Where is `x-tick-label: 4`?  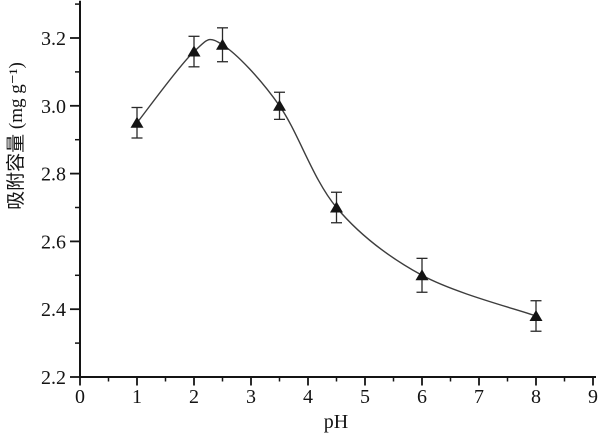
x-tick-label: 4 is located at coordinates (308, 397).